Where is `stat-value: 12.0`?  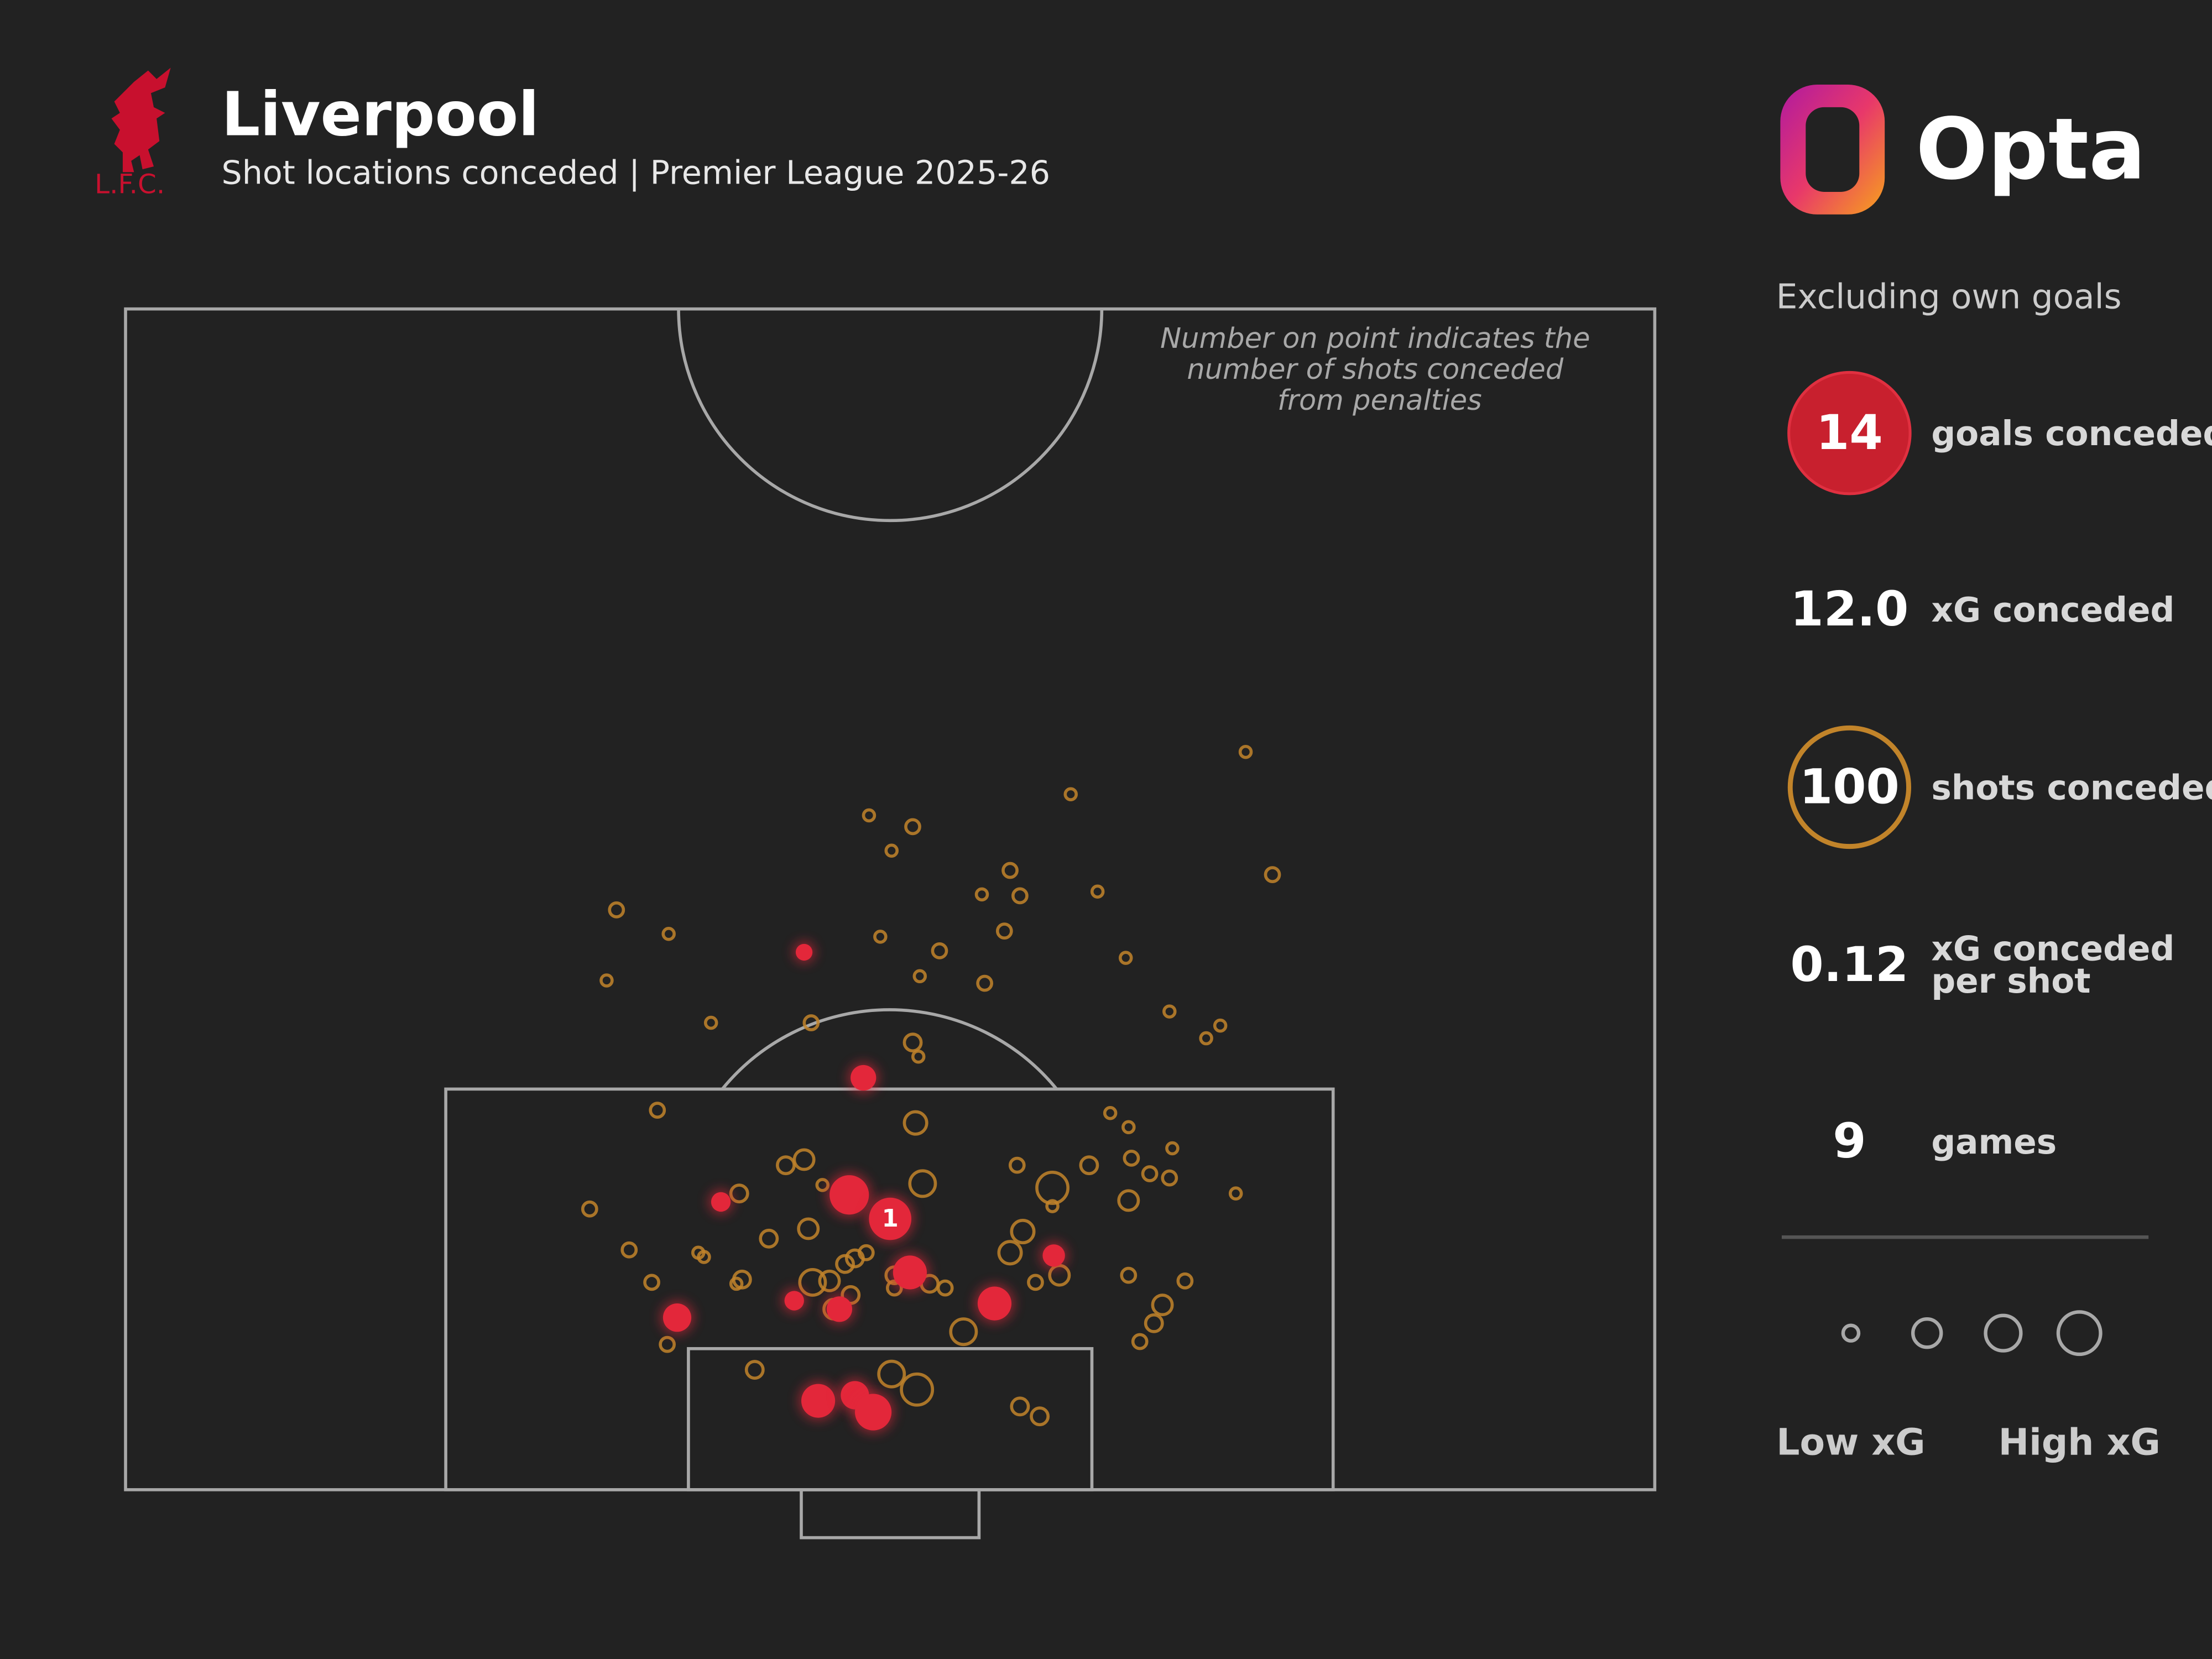 stat-value: 12.0 is located at coordinates (1849, 609).